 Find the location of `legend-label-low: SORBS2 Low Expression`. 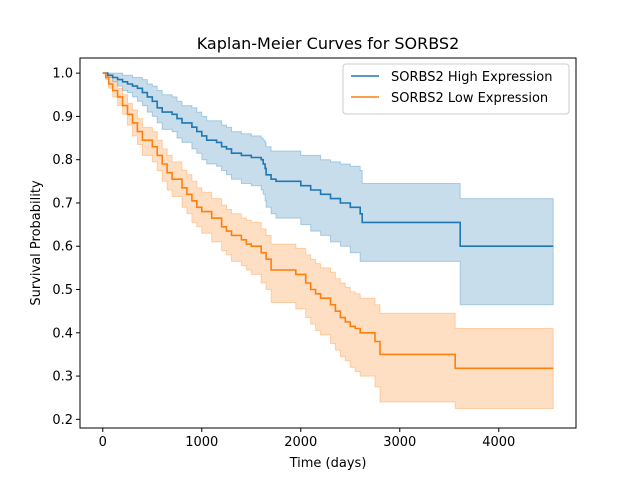

legend-label-low: SORBS2 Low Expression is located at coordinates (469, 98).